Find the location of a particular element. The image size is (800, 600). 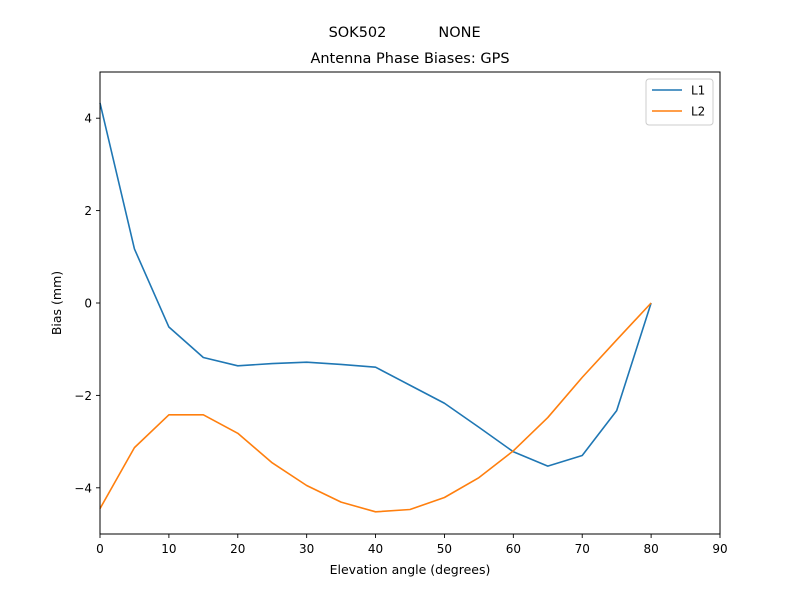

station-name: SOK502 is located at coordinates (357, 33).